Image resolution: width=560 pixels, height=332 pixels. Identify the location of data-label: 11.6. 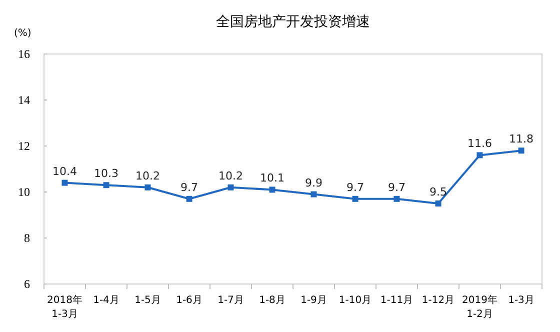
(480, 143).